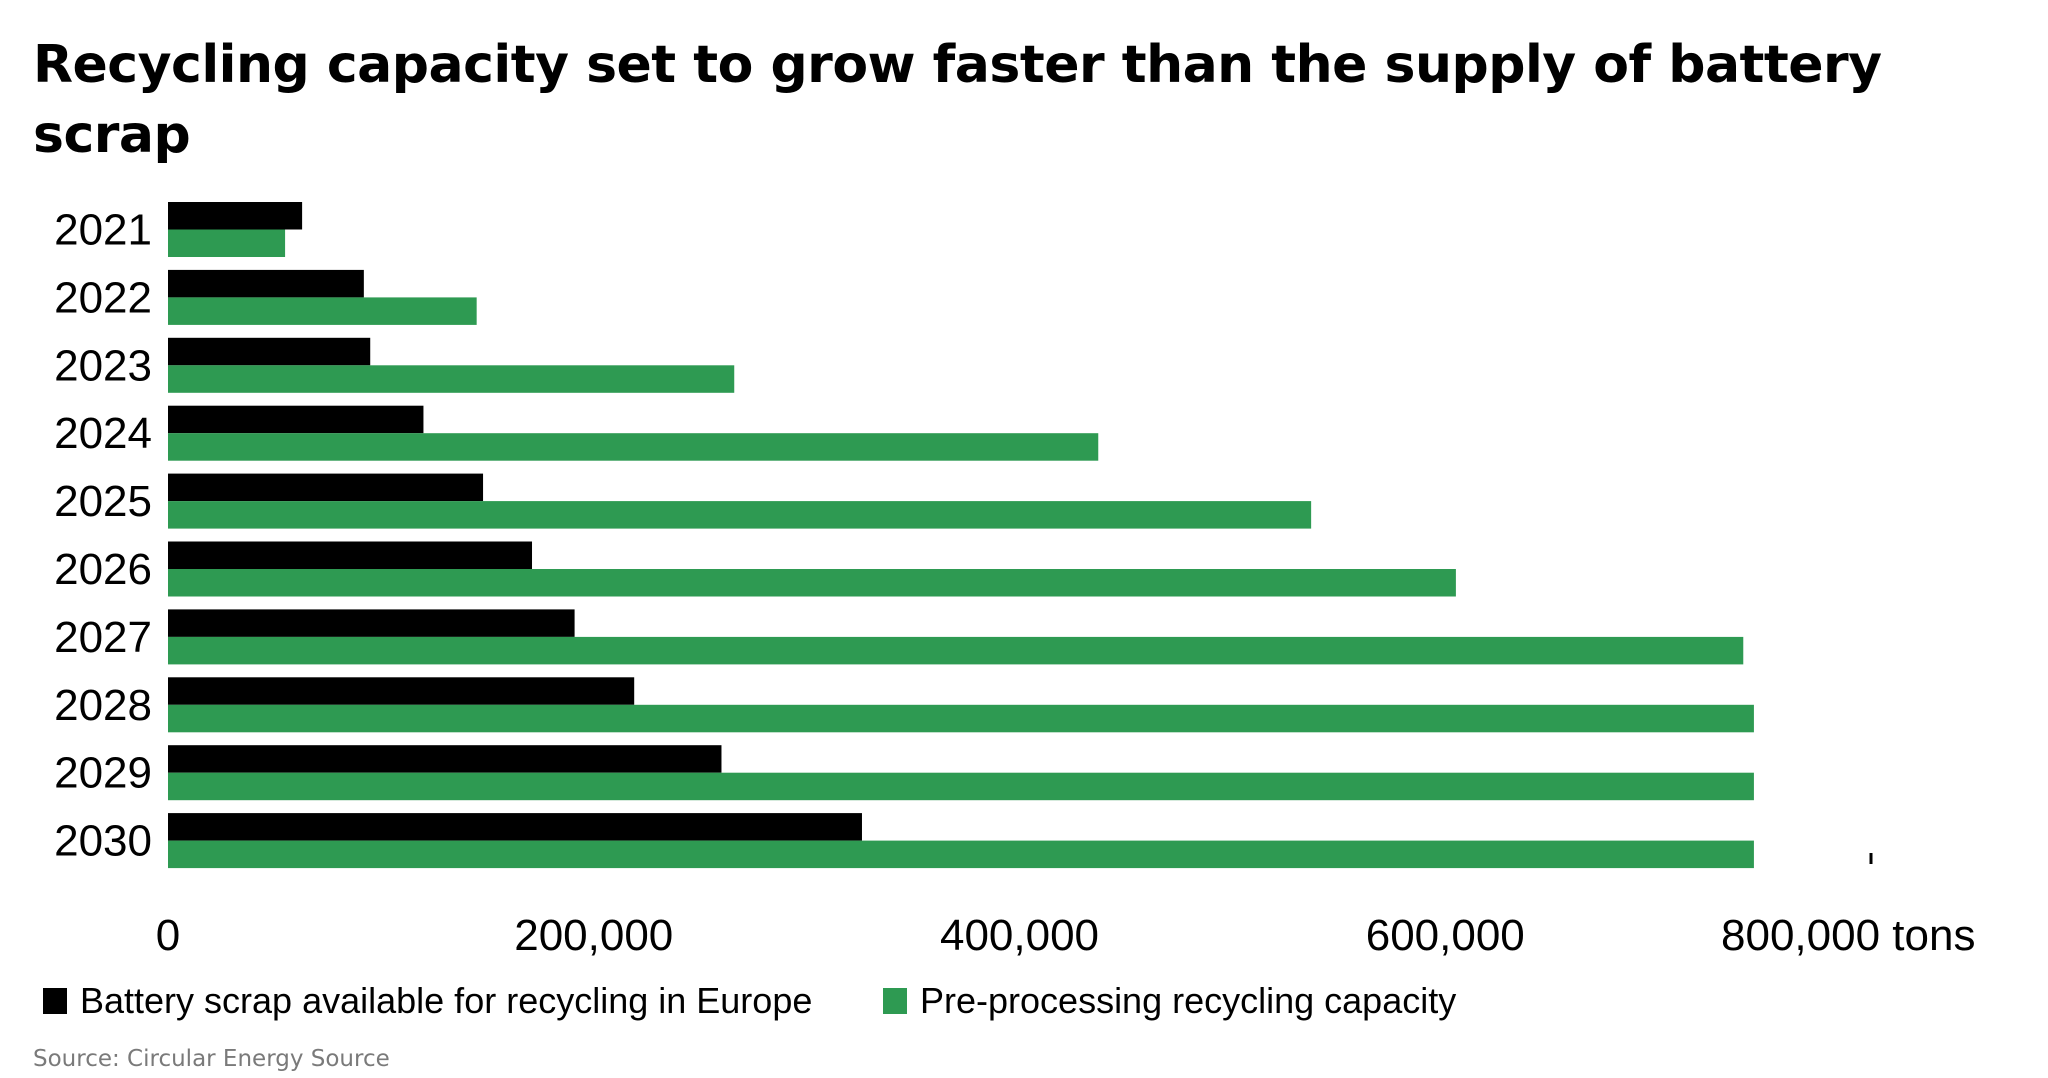 This screenshot has width=2048, height=1078. What do you see at coordinates (103, 433) in the screenshot?
I see `y-tick-label: 2024` at bounding box center [103, 433].